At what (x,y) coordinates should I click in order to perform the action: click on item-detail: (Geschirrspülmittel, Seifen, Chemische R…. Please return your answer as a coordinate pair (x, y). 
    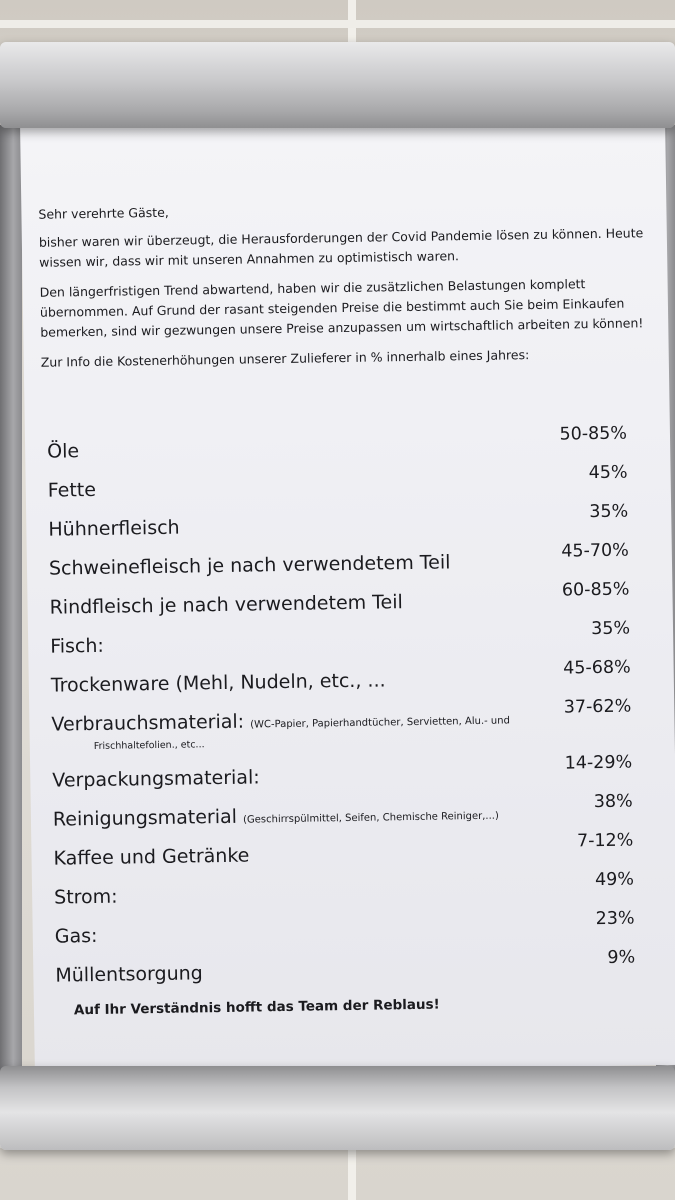
    Looking at the image, I should click on (370, 818).